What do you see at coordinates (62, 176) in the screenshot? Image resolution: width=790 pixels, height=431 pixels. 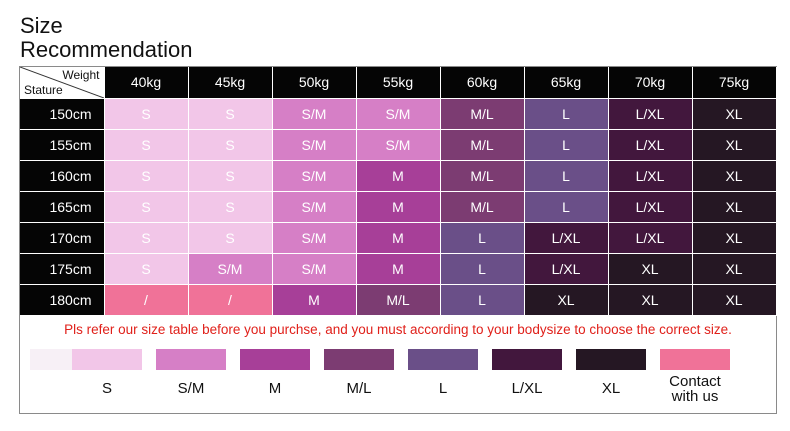 I see `height-label: 160cm` at bounding box center [62, 176].